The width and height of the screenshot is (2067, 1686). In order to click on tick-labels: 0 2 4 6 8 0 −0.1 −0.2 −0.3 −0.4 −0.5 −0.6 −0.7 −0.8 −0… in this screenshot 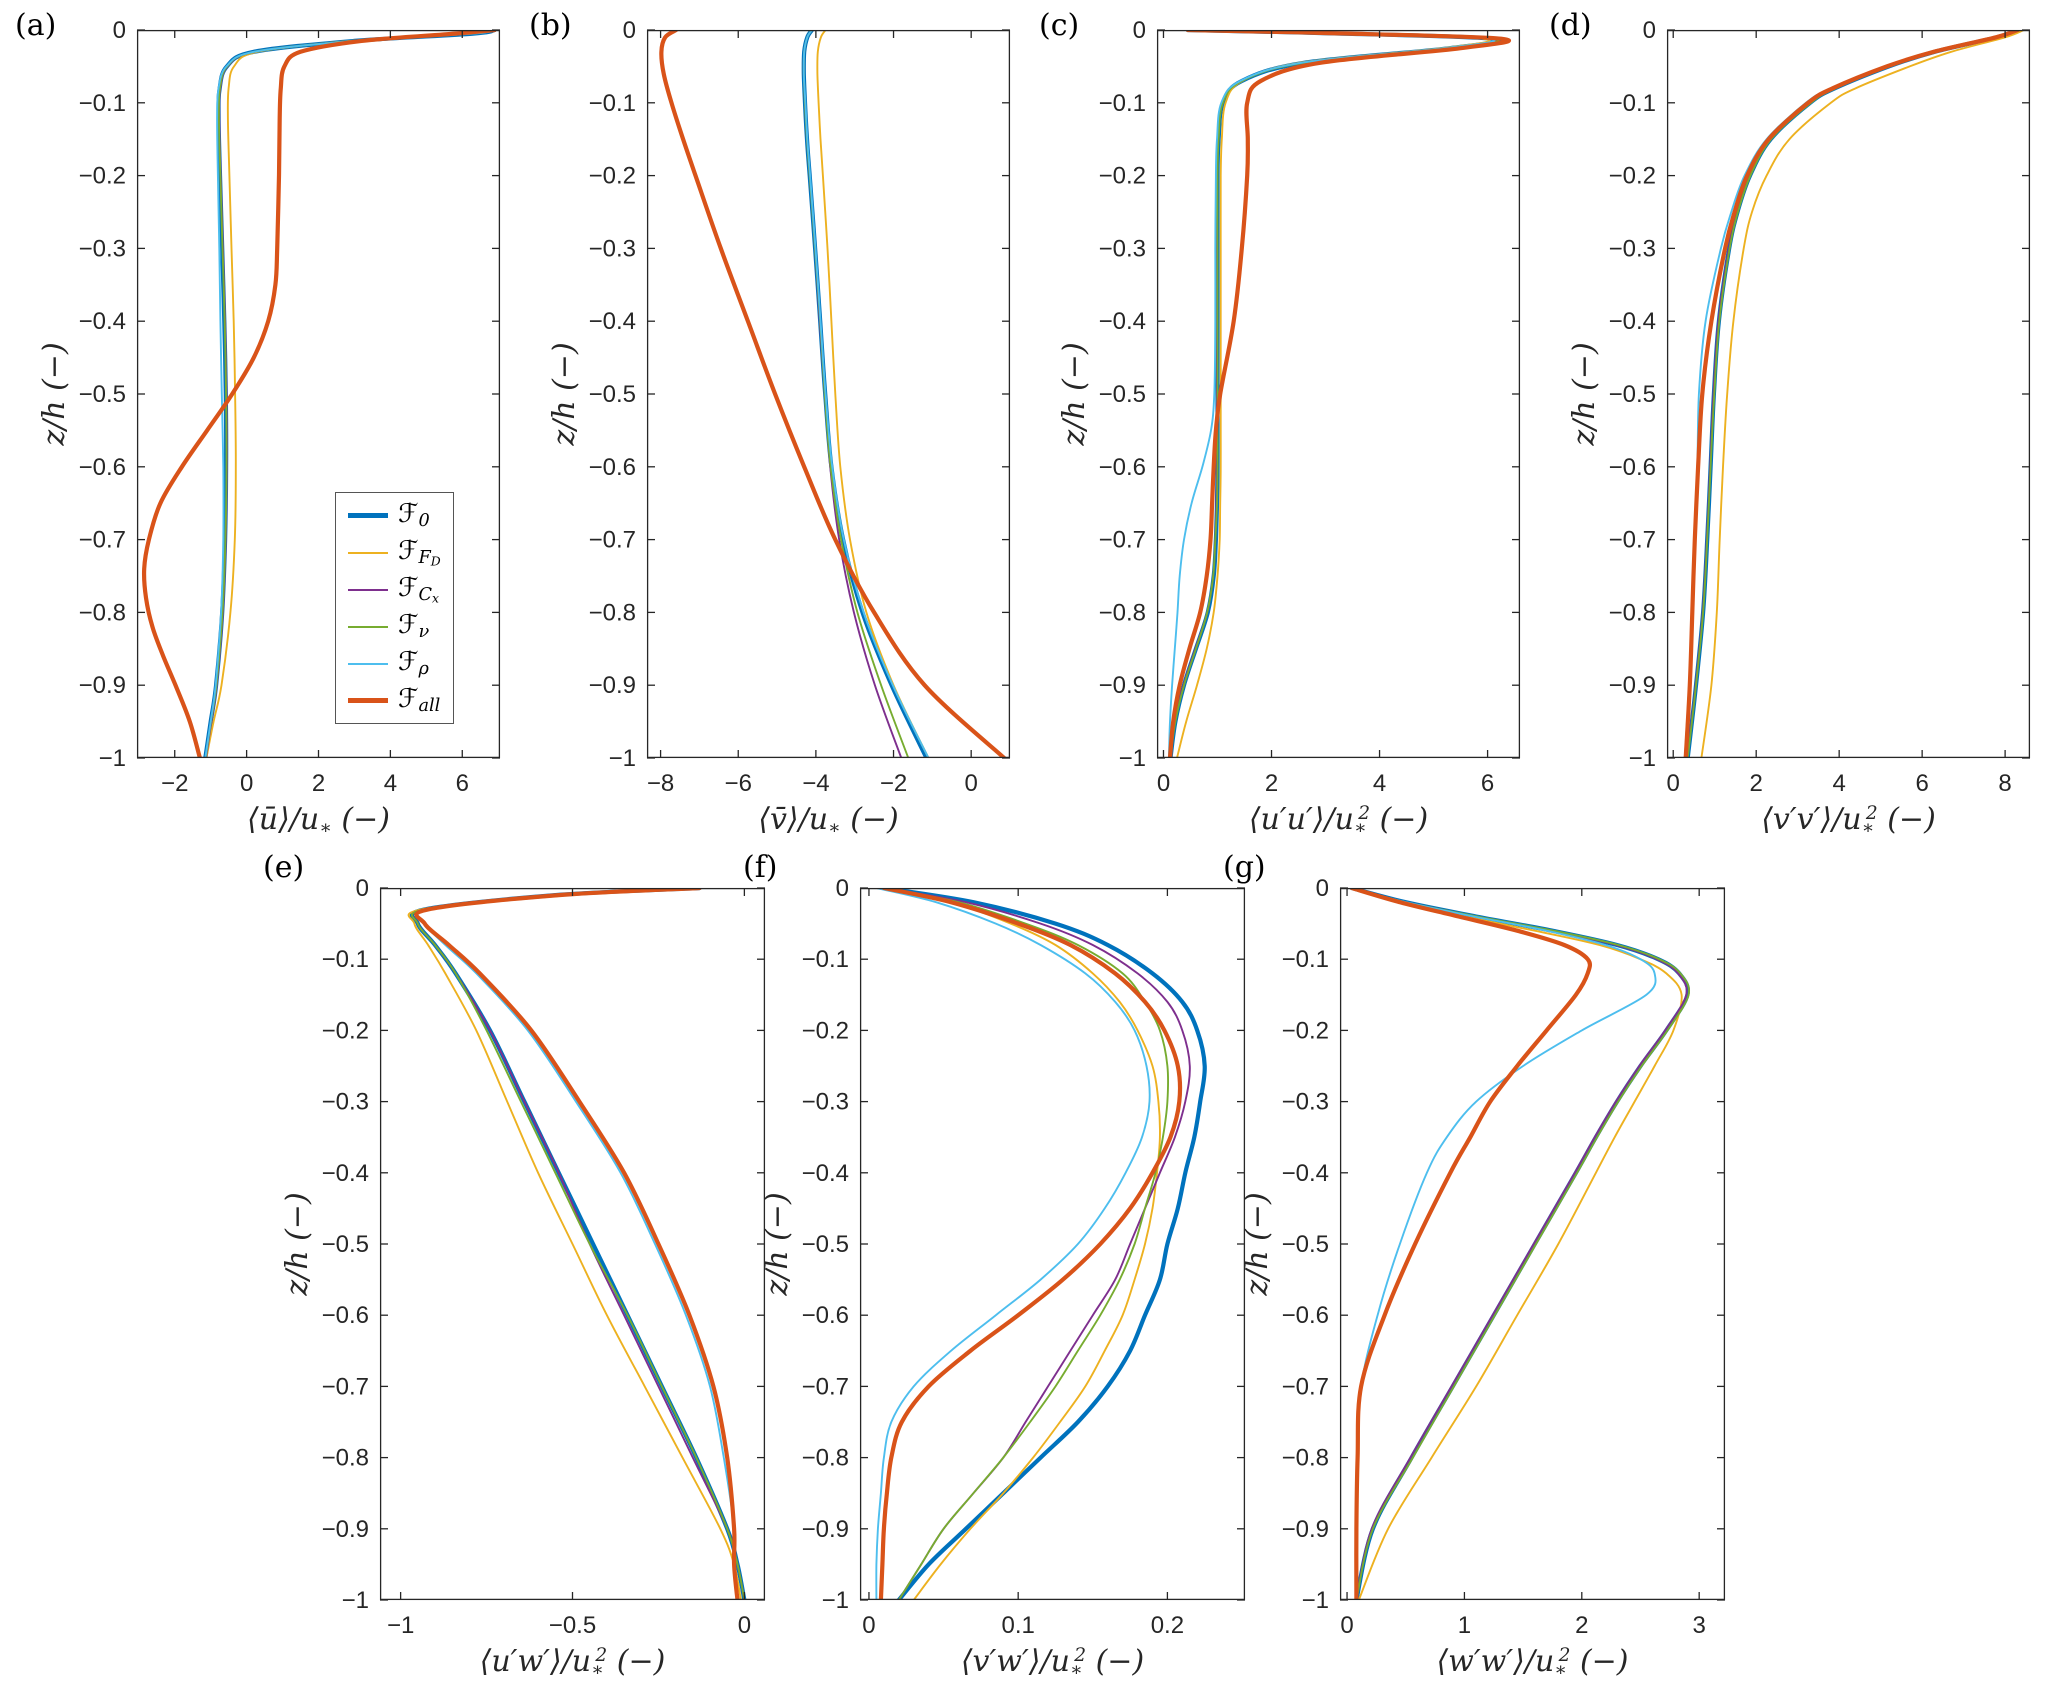, I will do `click(1810, 407)`.